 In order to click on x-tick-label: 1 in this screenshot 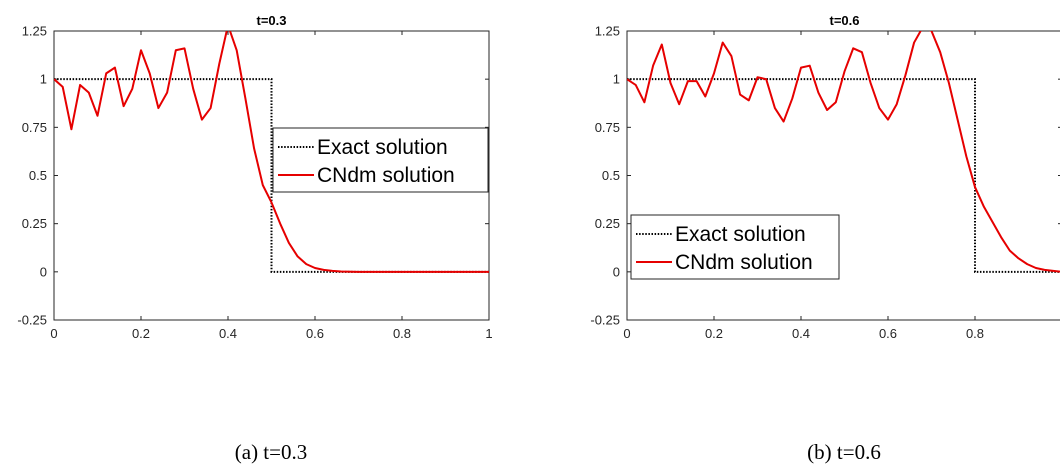, I will do `click(488, 333)`.